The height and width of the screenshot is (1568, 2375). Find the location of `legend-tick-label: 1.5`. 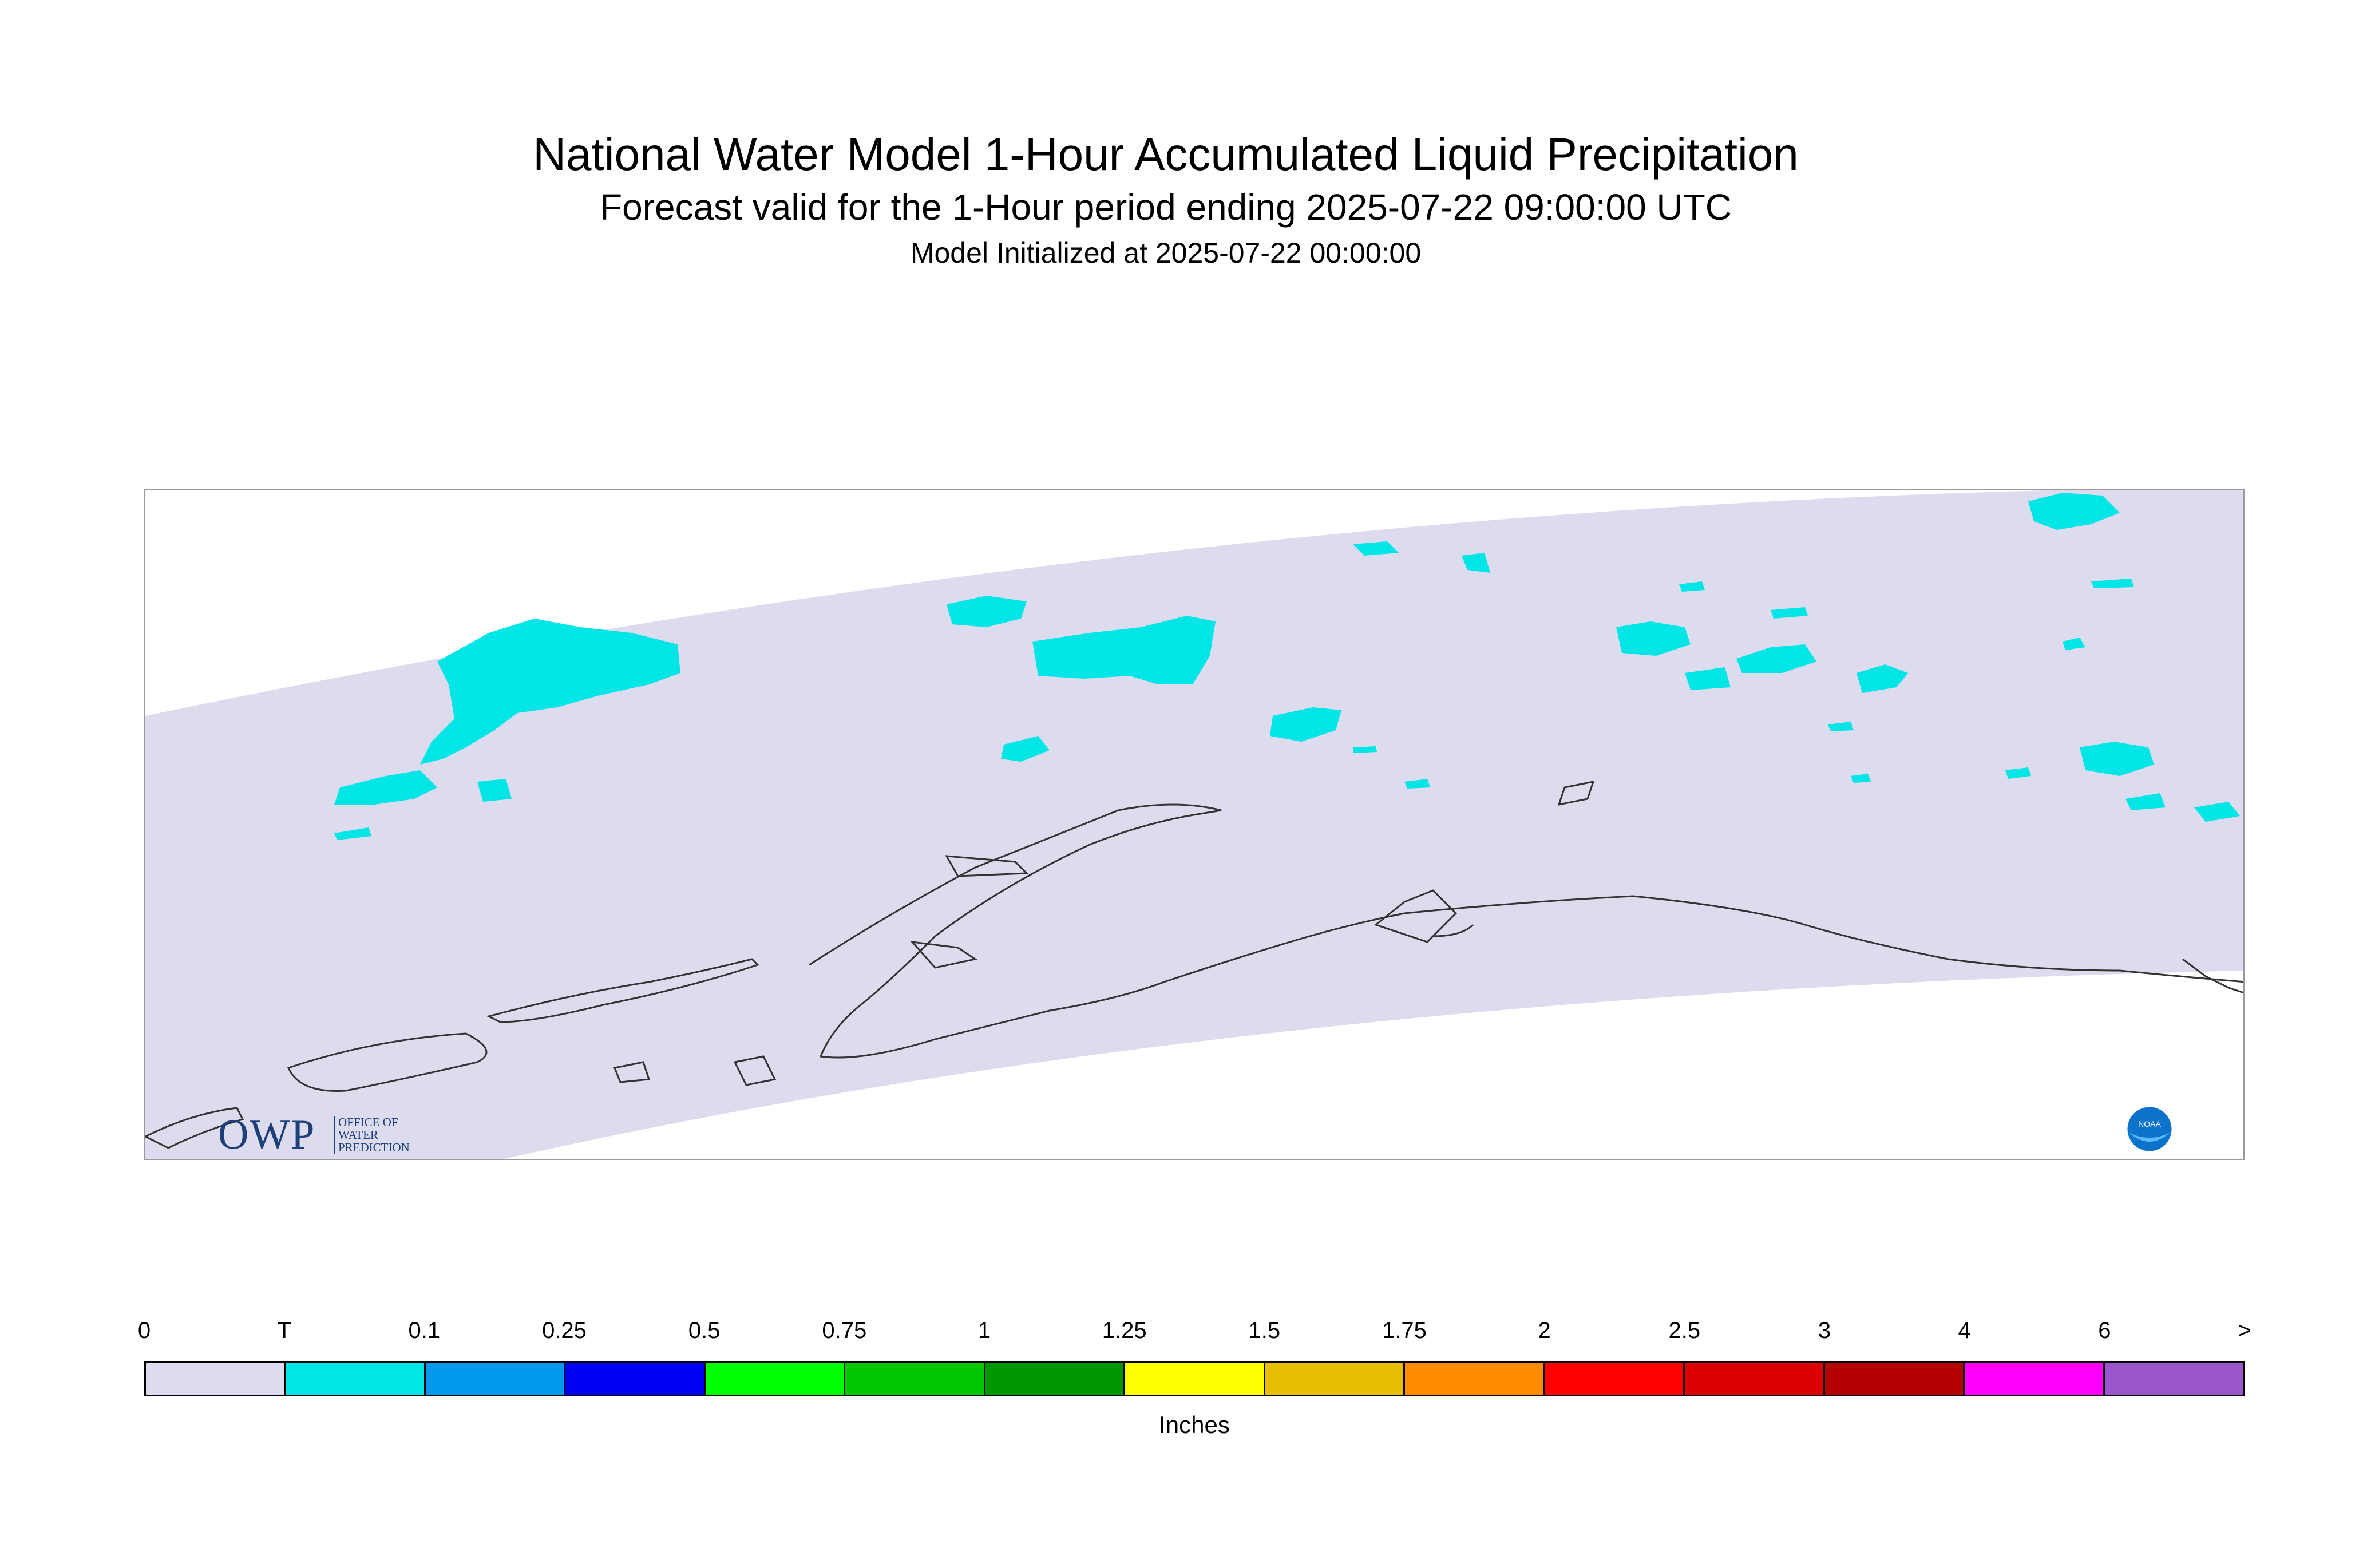

legend-tick-label: 1.5 is located at coordinates (1265, 1330).